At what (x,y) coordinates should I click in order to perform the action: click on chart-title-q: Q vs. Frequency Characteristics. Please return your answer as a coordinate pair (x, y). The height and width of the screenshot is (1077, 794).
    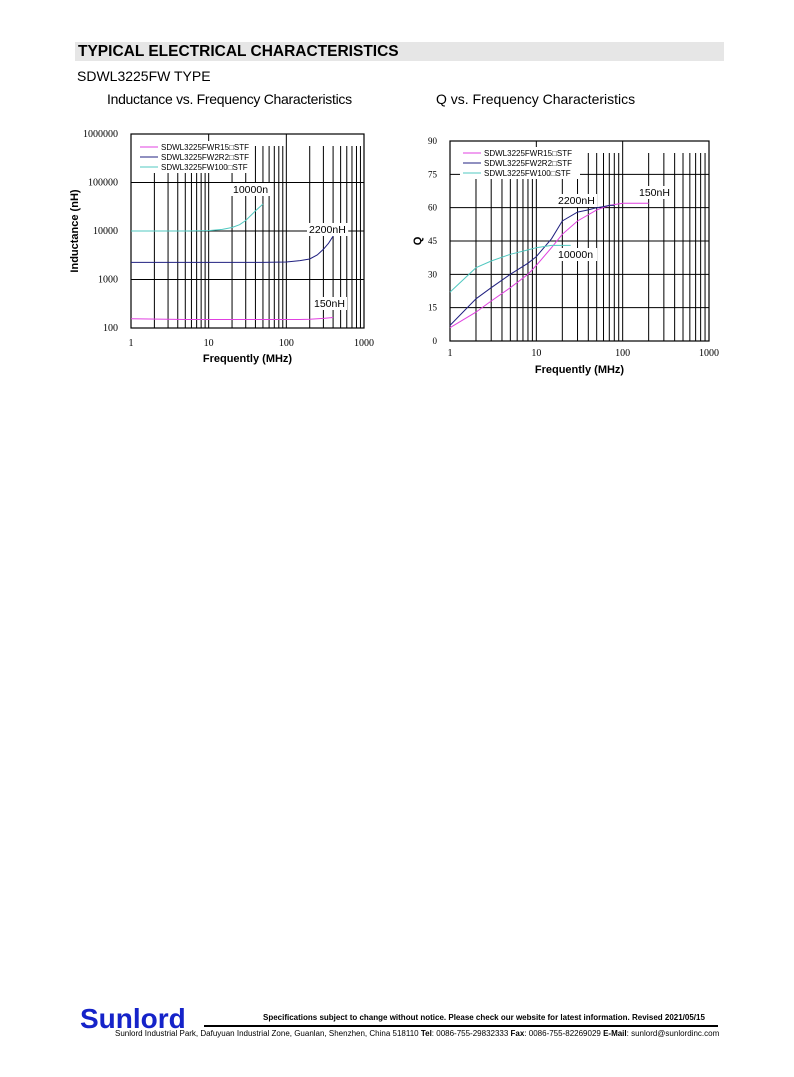
    Looking at the image, I should click on (536, 99).